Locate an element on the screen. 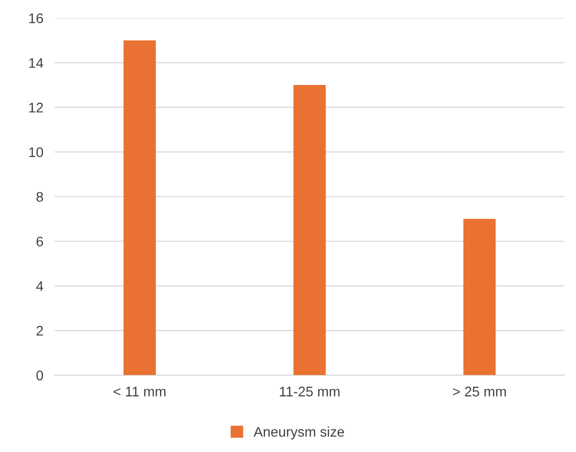 This screenshot has height=452, width=576. y-tick-label: 14 is located at coordinates (36, 63).